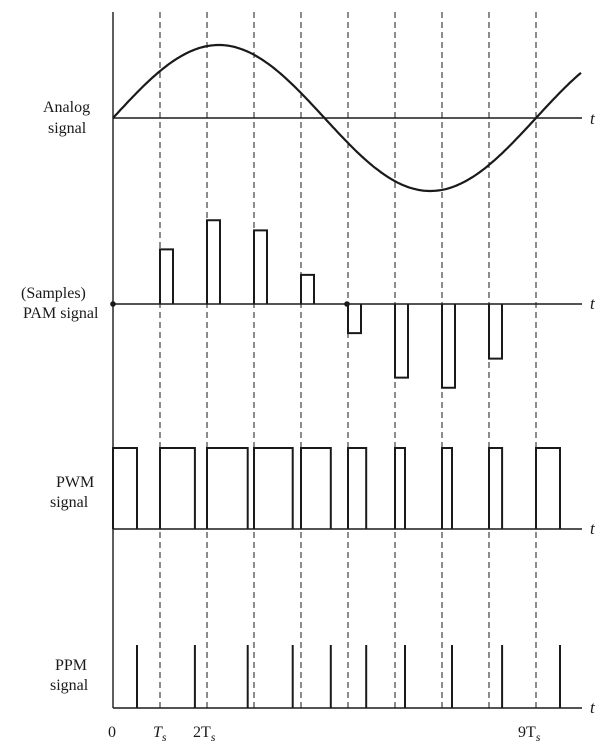 This screenshot has height=744, width=601. I want to click on tick-9ts: 9Ts, so click(529, 734).